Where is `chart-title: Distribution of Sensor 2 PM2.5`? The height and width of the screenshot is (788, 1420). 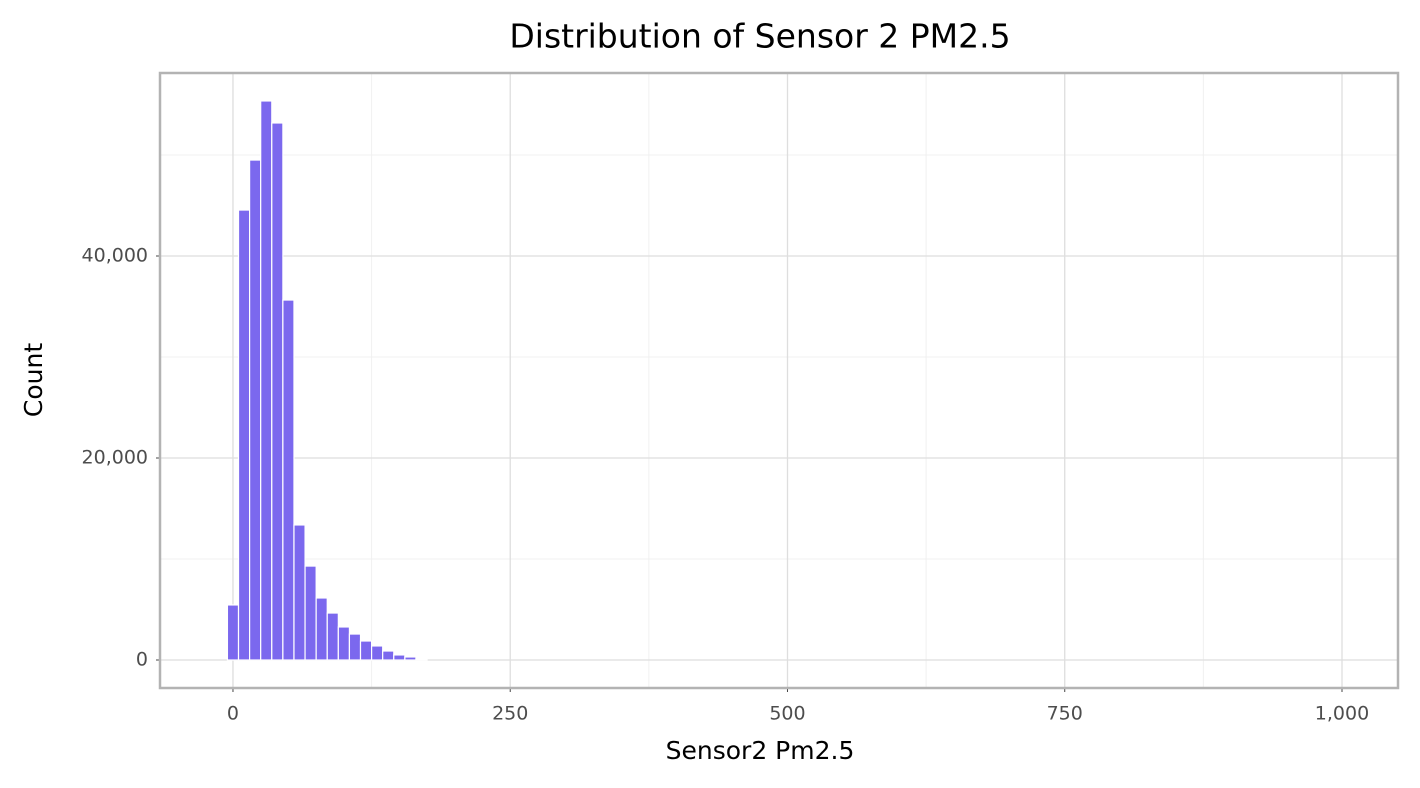 chart-title: Distribution of Sensor 2 PM2.5 is located at coordinates (759, 36).